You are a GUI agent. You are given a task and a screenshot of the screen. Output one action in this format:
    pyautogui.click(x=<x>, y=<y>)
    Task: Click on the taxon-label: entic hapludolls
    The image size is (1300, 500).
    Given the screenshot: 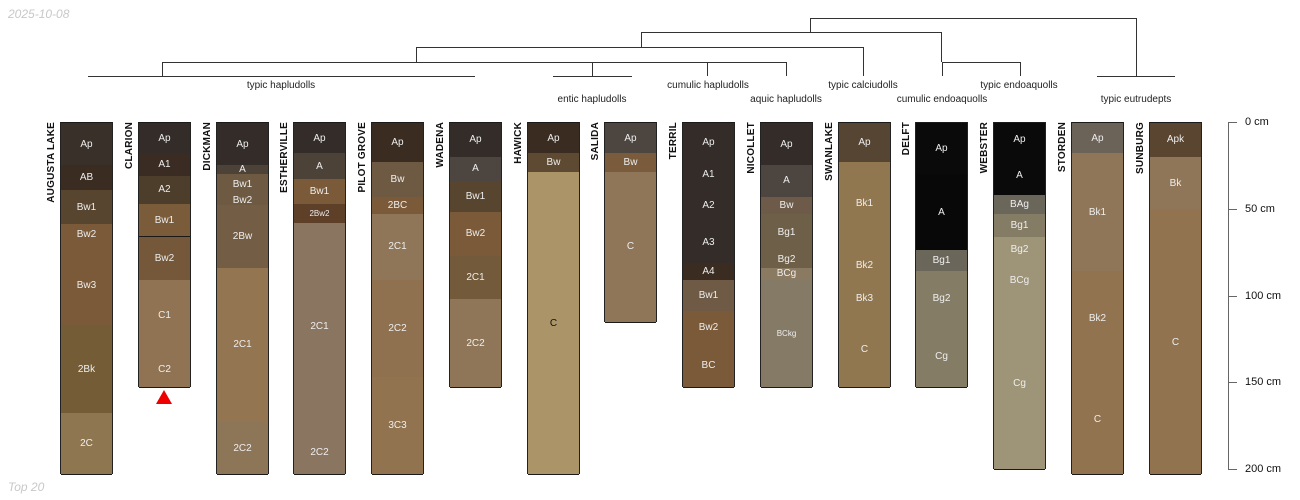 What is the action you would take?
    pyautogui.click(x=592, y=99)
    